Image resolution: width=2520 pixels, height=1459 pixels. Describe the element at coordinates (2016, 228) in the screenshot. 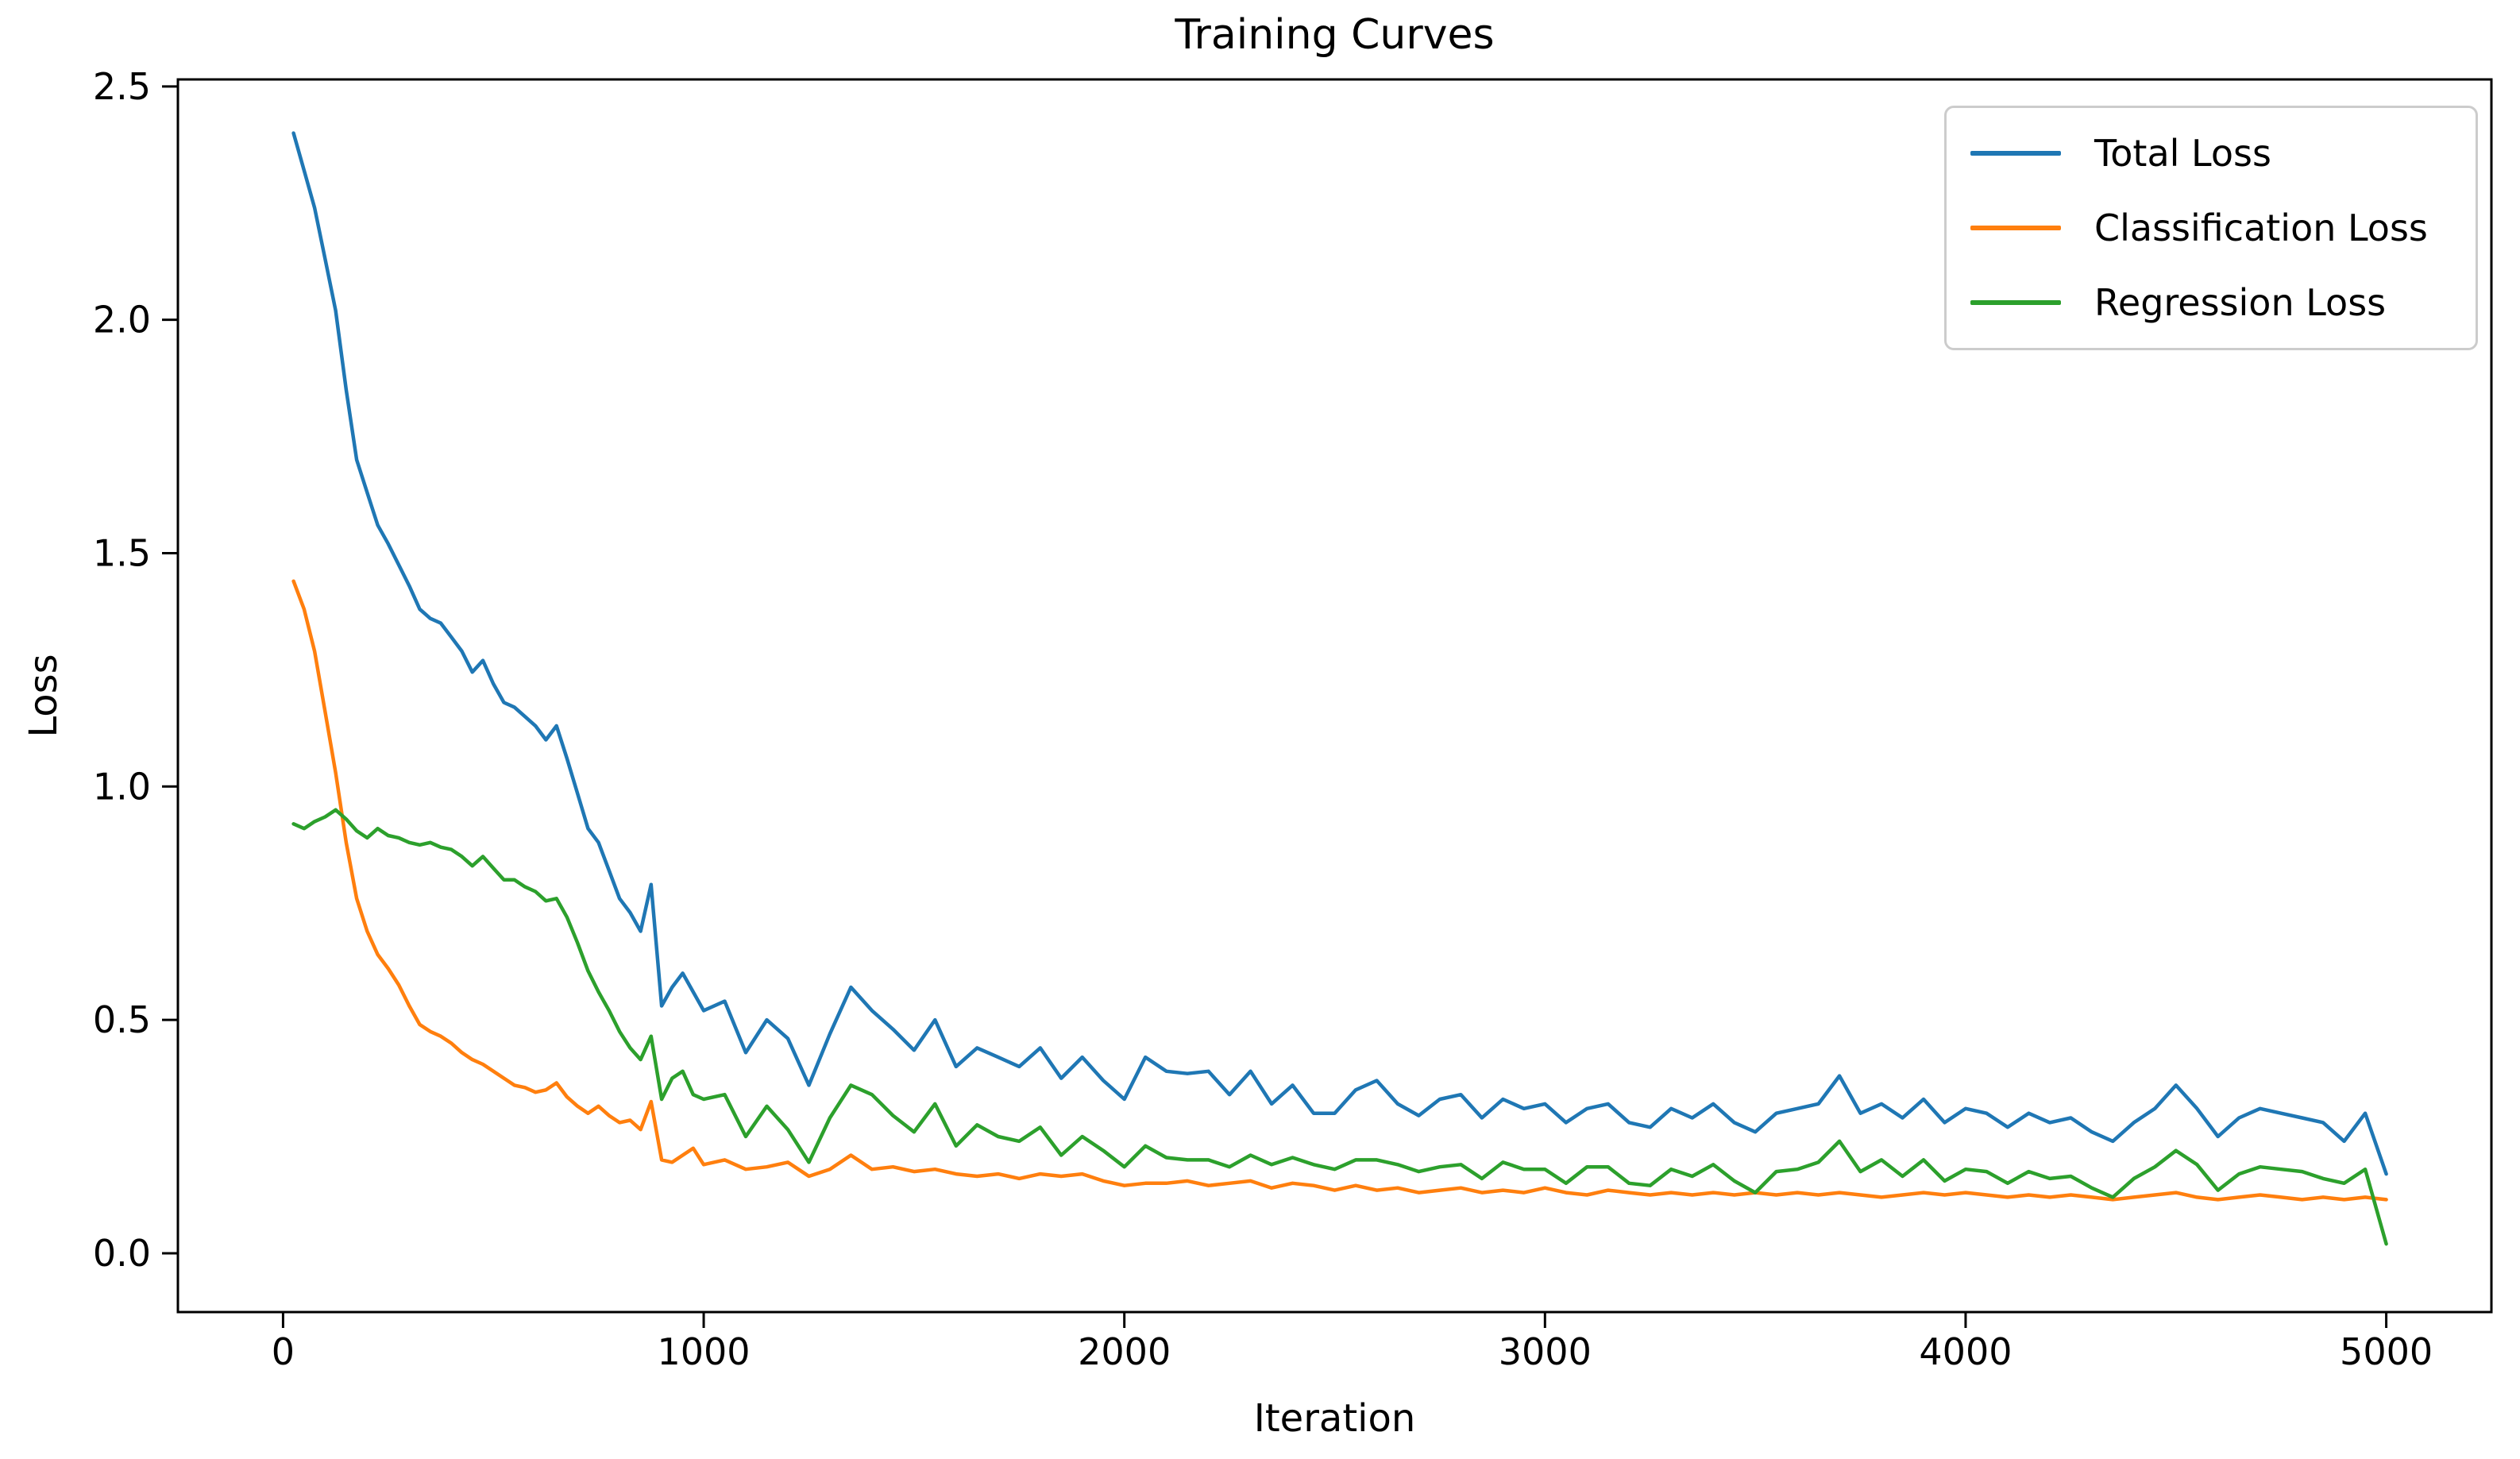

I see `classification-loss-line-swatch` at that location.